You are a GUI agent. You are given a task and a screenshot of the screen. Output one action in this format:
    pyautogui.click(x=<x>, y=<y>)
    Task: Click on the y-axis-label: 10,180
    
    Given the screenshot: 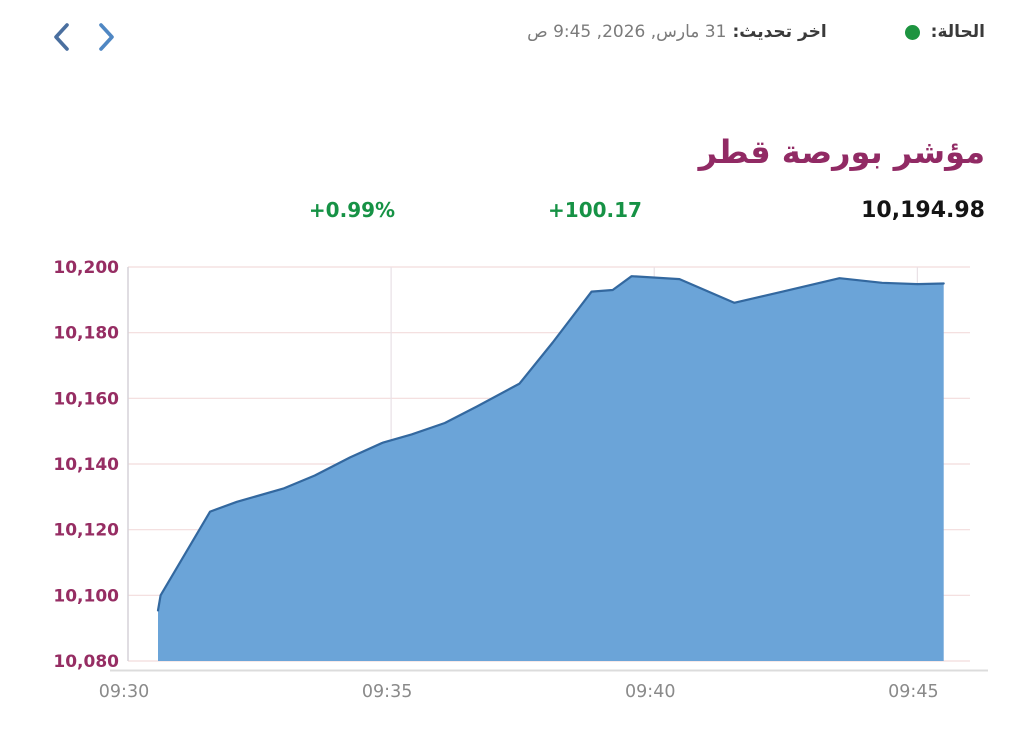 What is the action you would take?
    pyautogui.click(x=86, y=334)
    